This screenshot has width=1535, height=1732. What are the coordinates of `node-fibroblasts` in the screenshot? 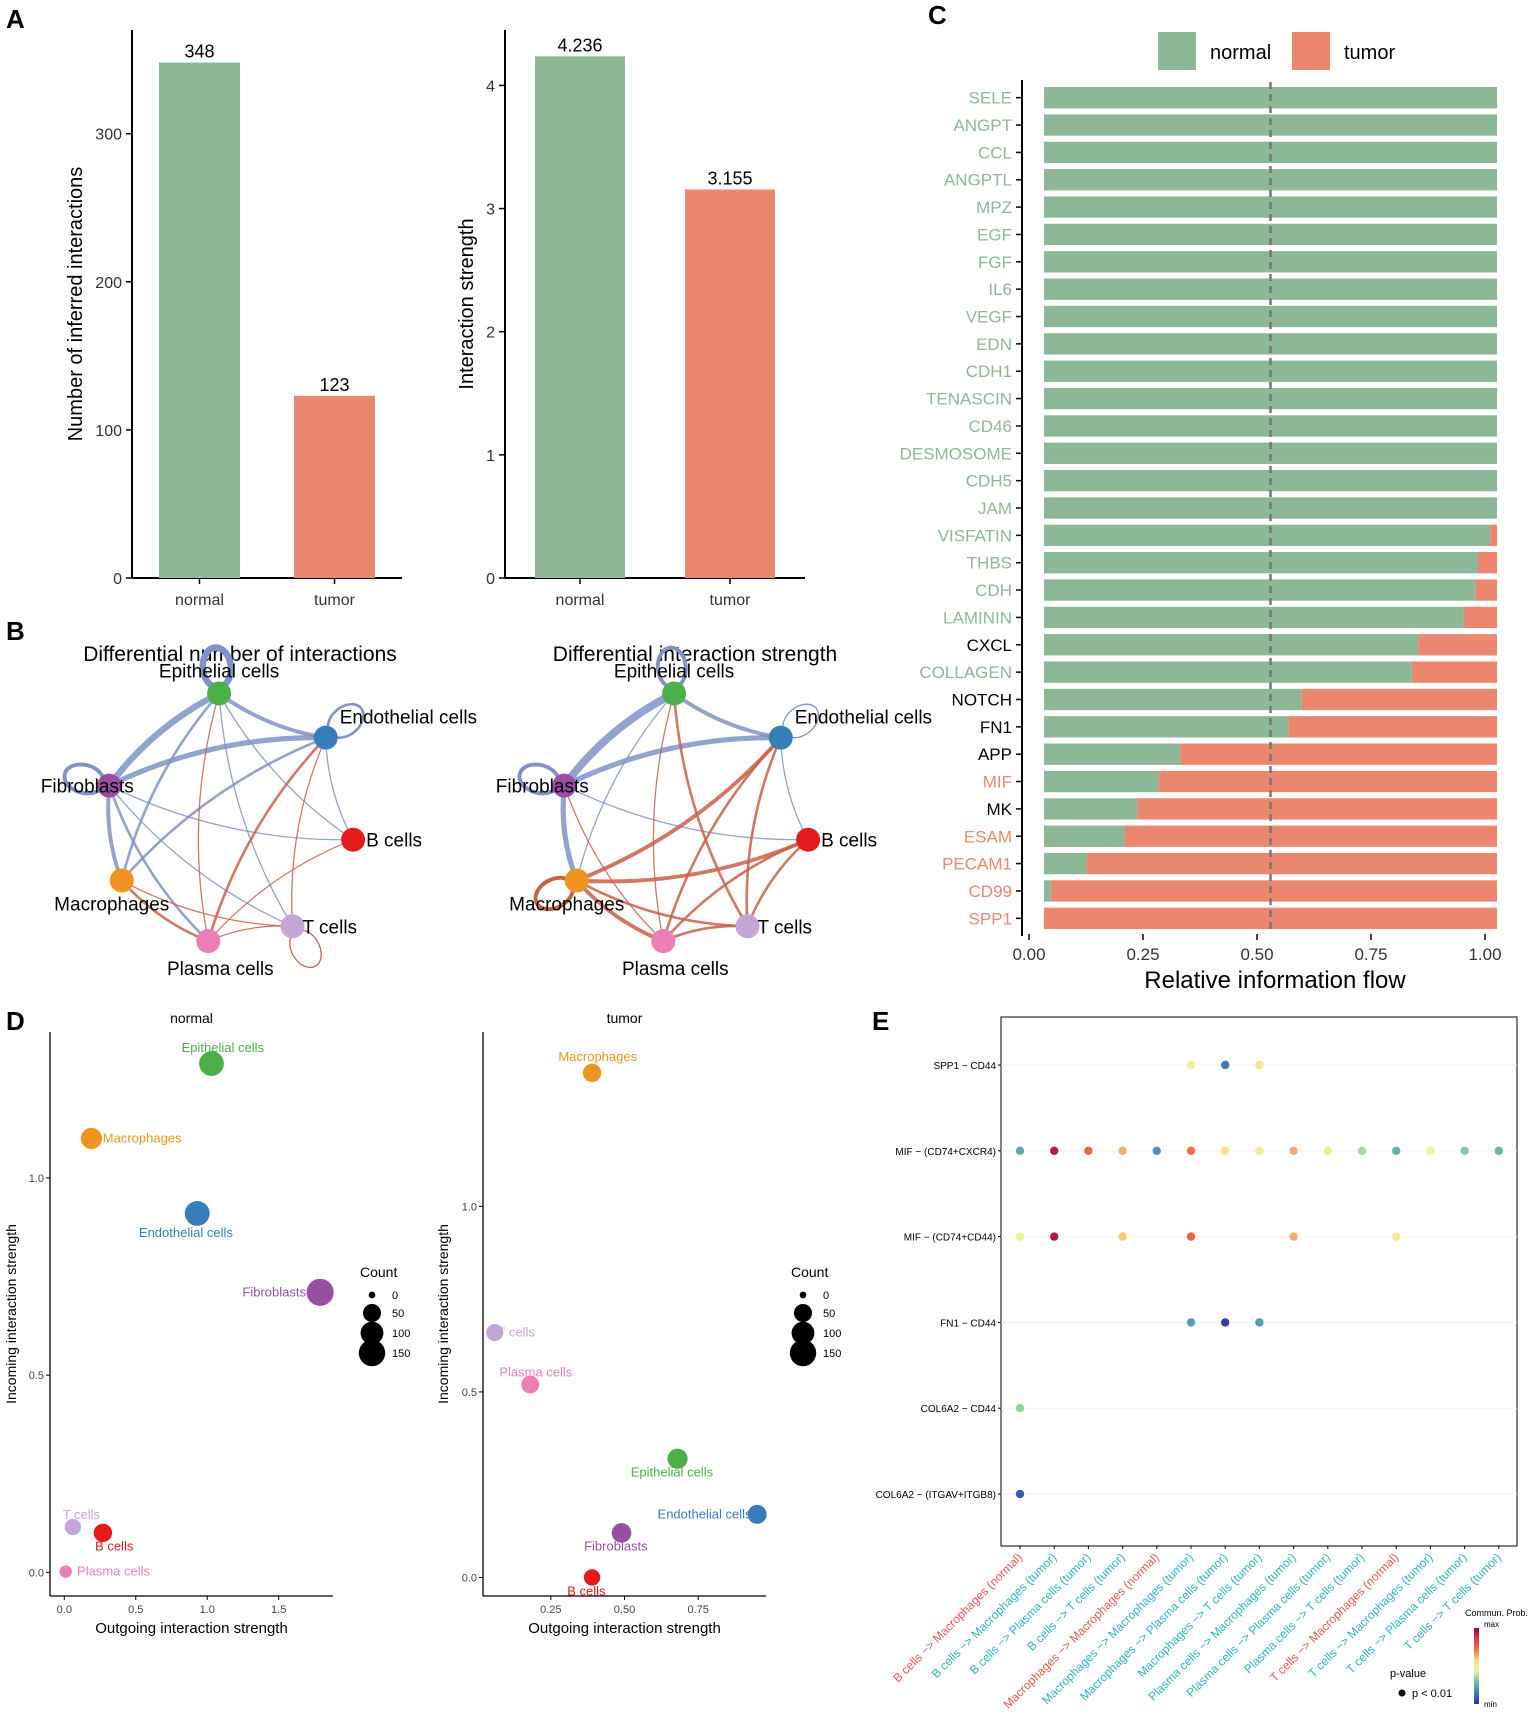 It's located at (564, 785).